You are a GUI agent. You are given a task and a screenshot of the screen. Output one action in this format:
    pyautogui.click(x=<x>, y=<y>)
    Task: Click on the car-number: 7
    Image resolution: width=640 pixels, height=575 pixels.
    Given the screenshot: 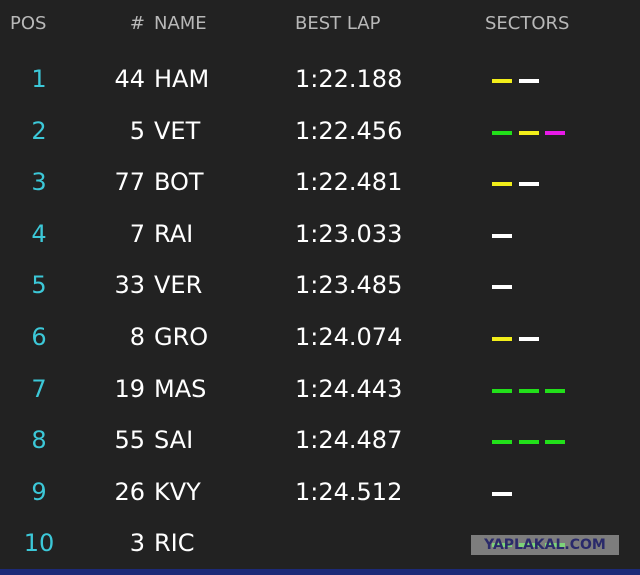 What is the action you would take?
    pyautogui.click(x=137, y=233)
    